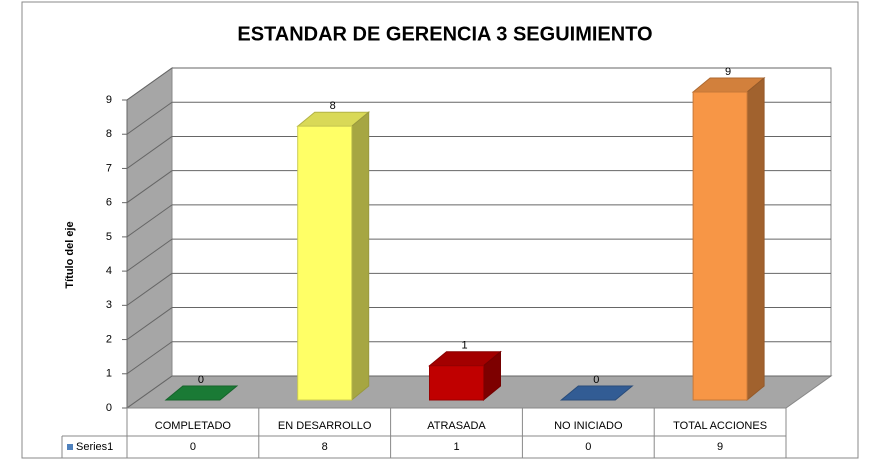 The image size is (877, 465). I want to click on legend-key, so click(70, 447).